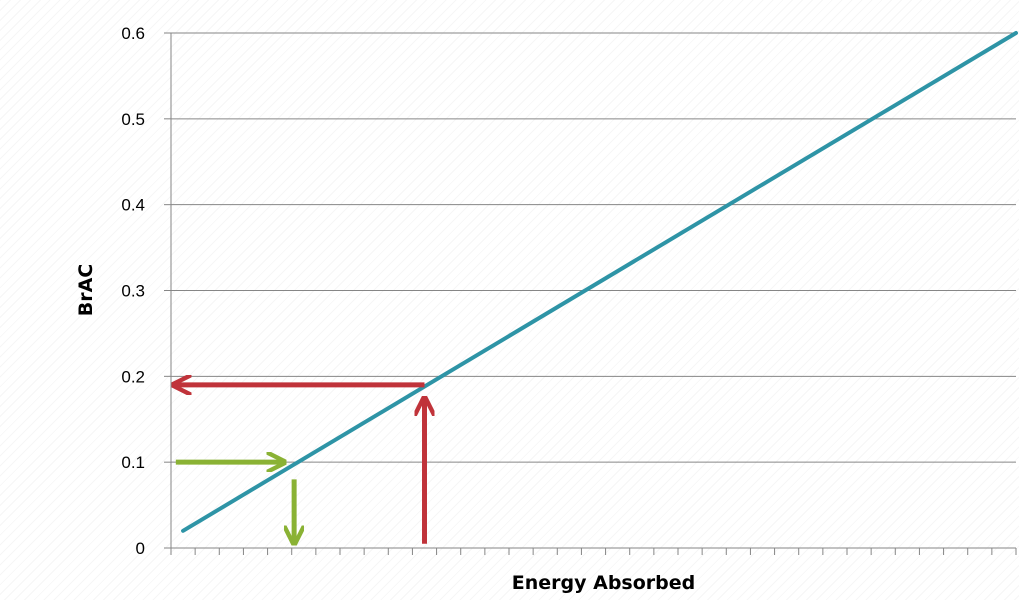  I want to click on y-tick-label: 0.1, so click(133, 462).